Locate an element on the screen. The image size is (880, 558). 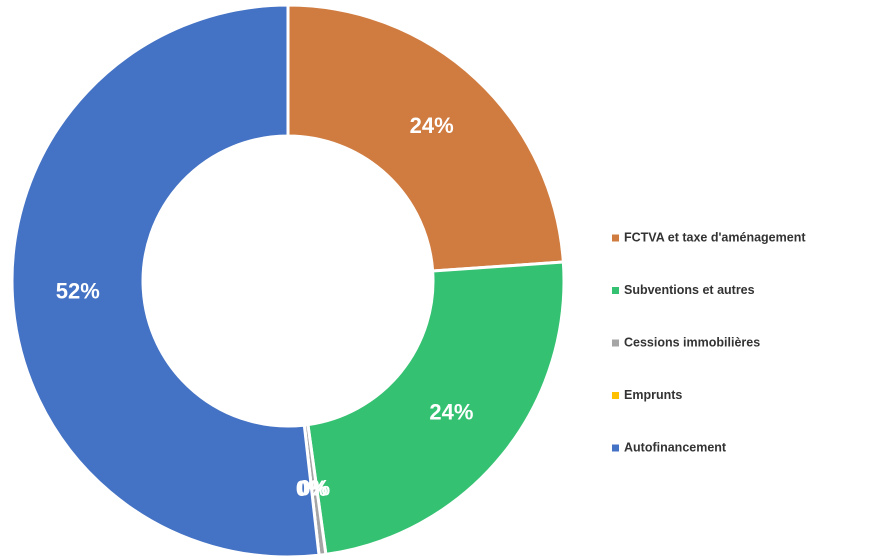
data-label: 52% is located at coordinates (78, 291).